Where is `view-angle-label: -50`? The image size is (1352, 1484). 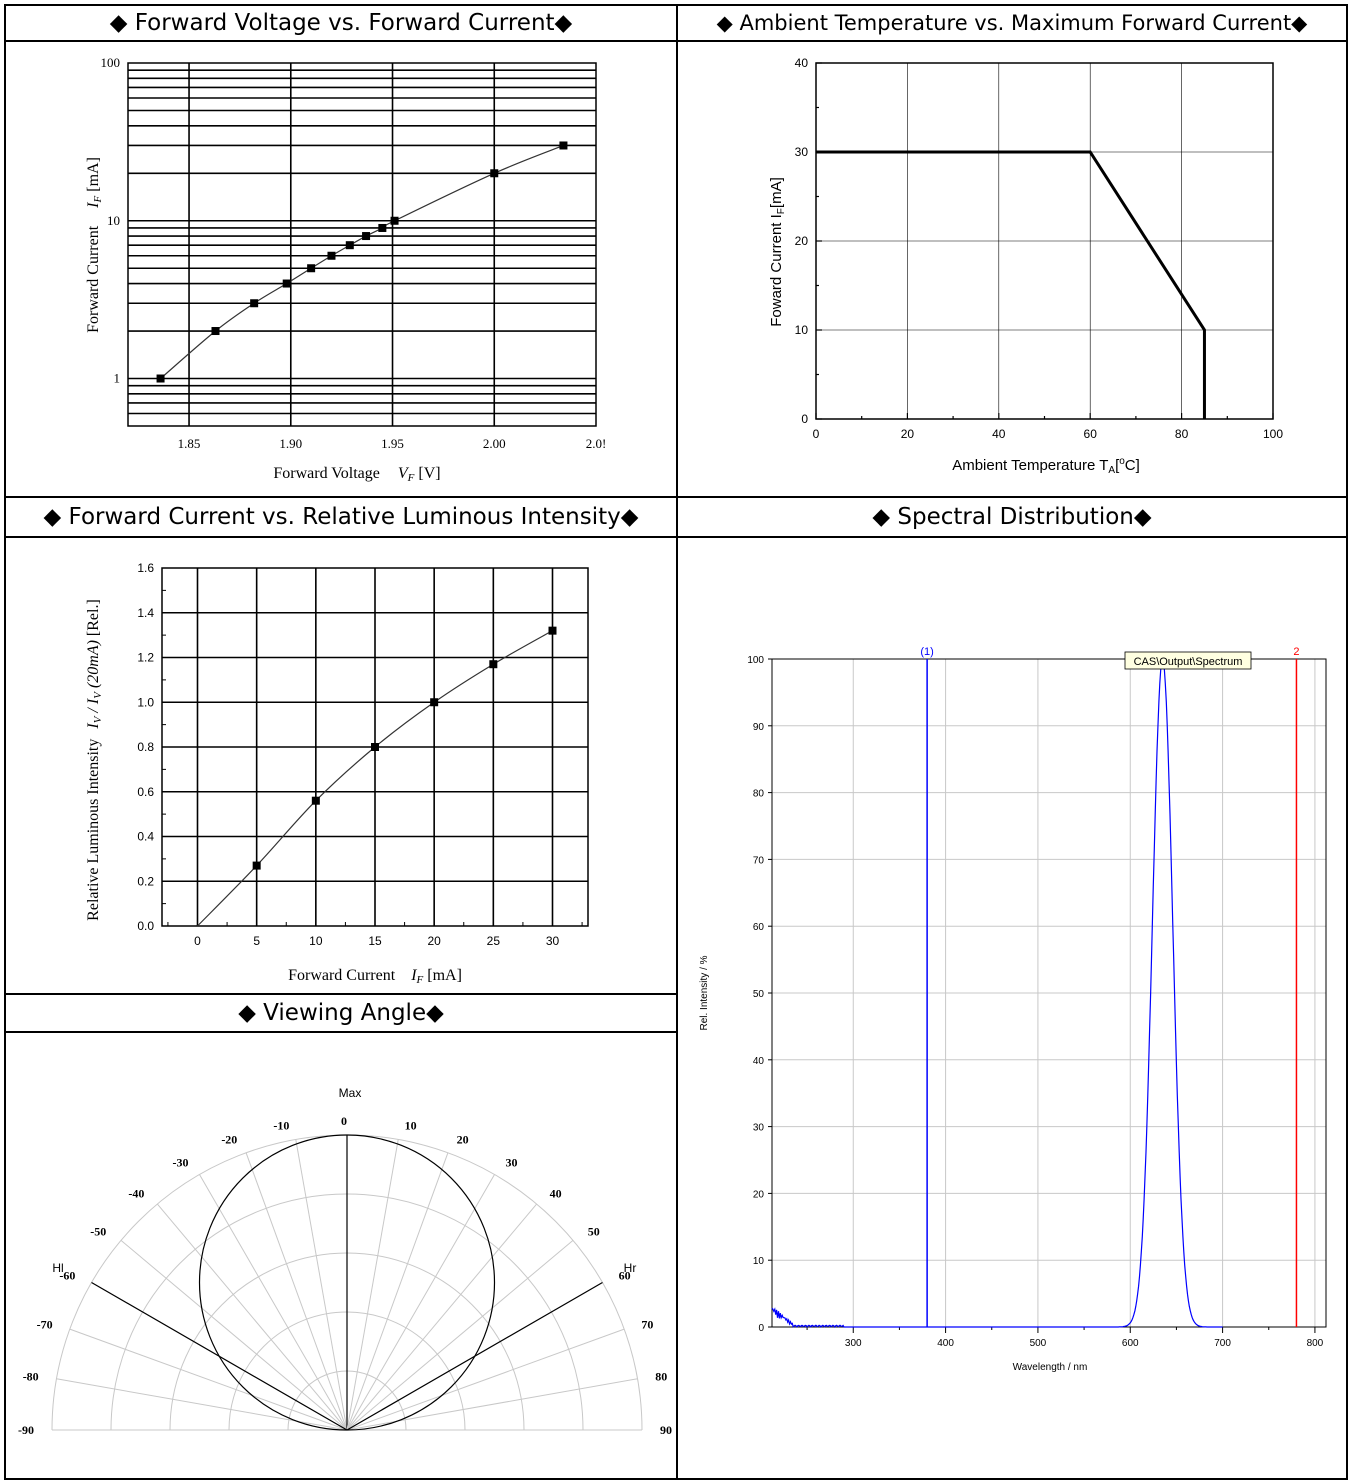
view-angle-label: -50 is located at coordinates (98, 1231).